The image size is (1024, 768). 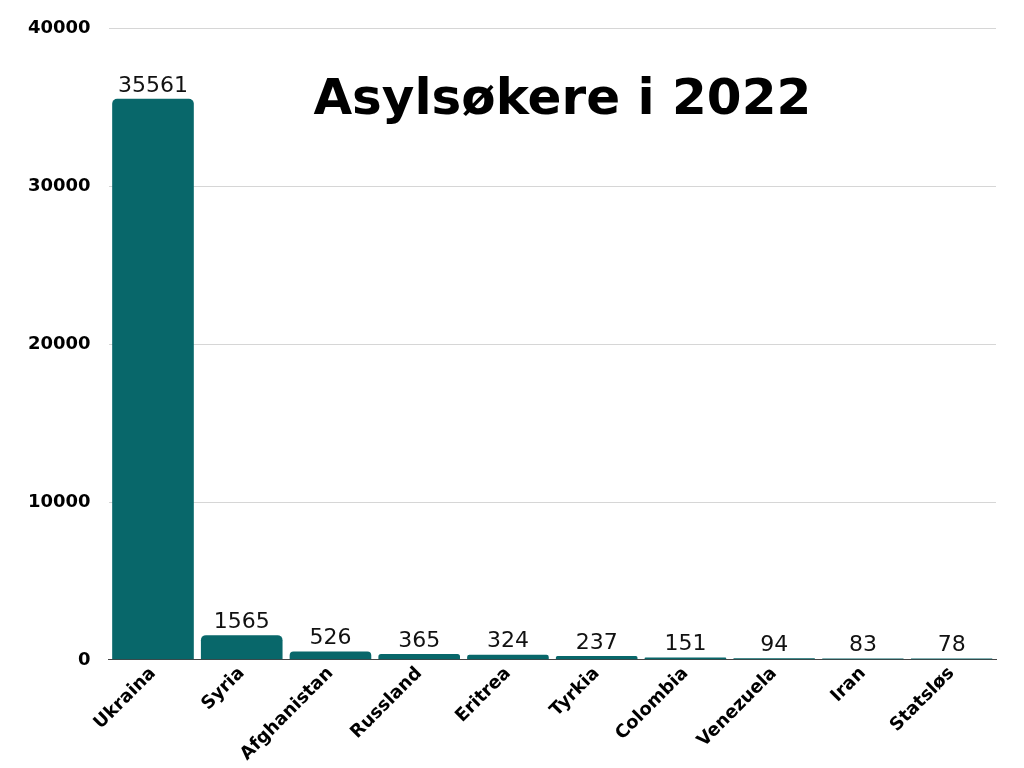 What do you see at coordinates (59, 185) in the screenshot?
I see `y-tick-label: 30000` at bounding box center [59, 185].